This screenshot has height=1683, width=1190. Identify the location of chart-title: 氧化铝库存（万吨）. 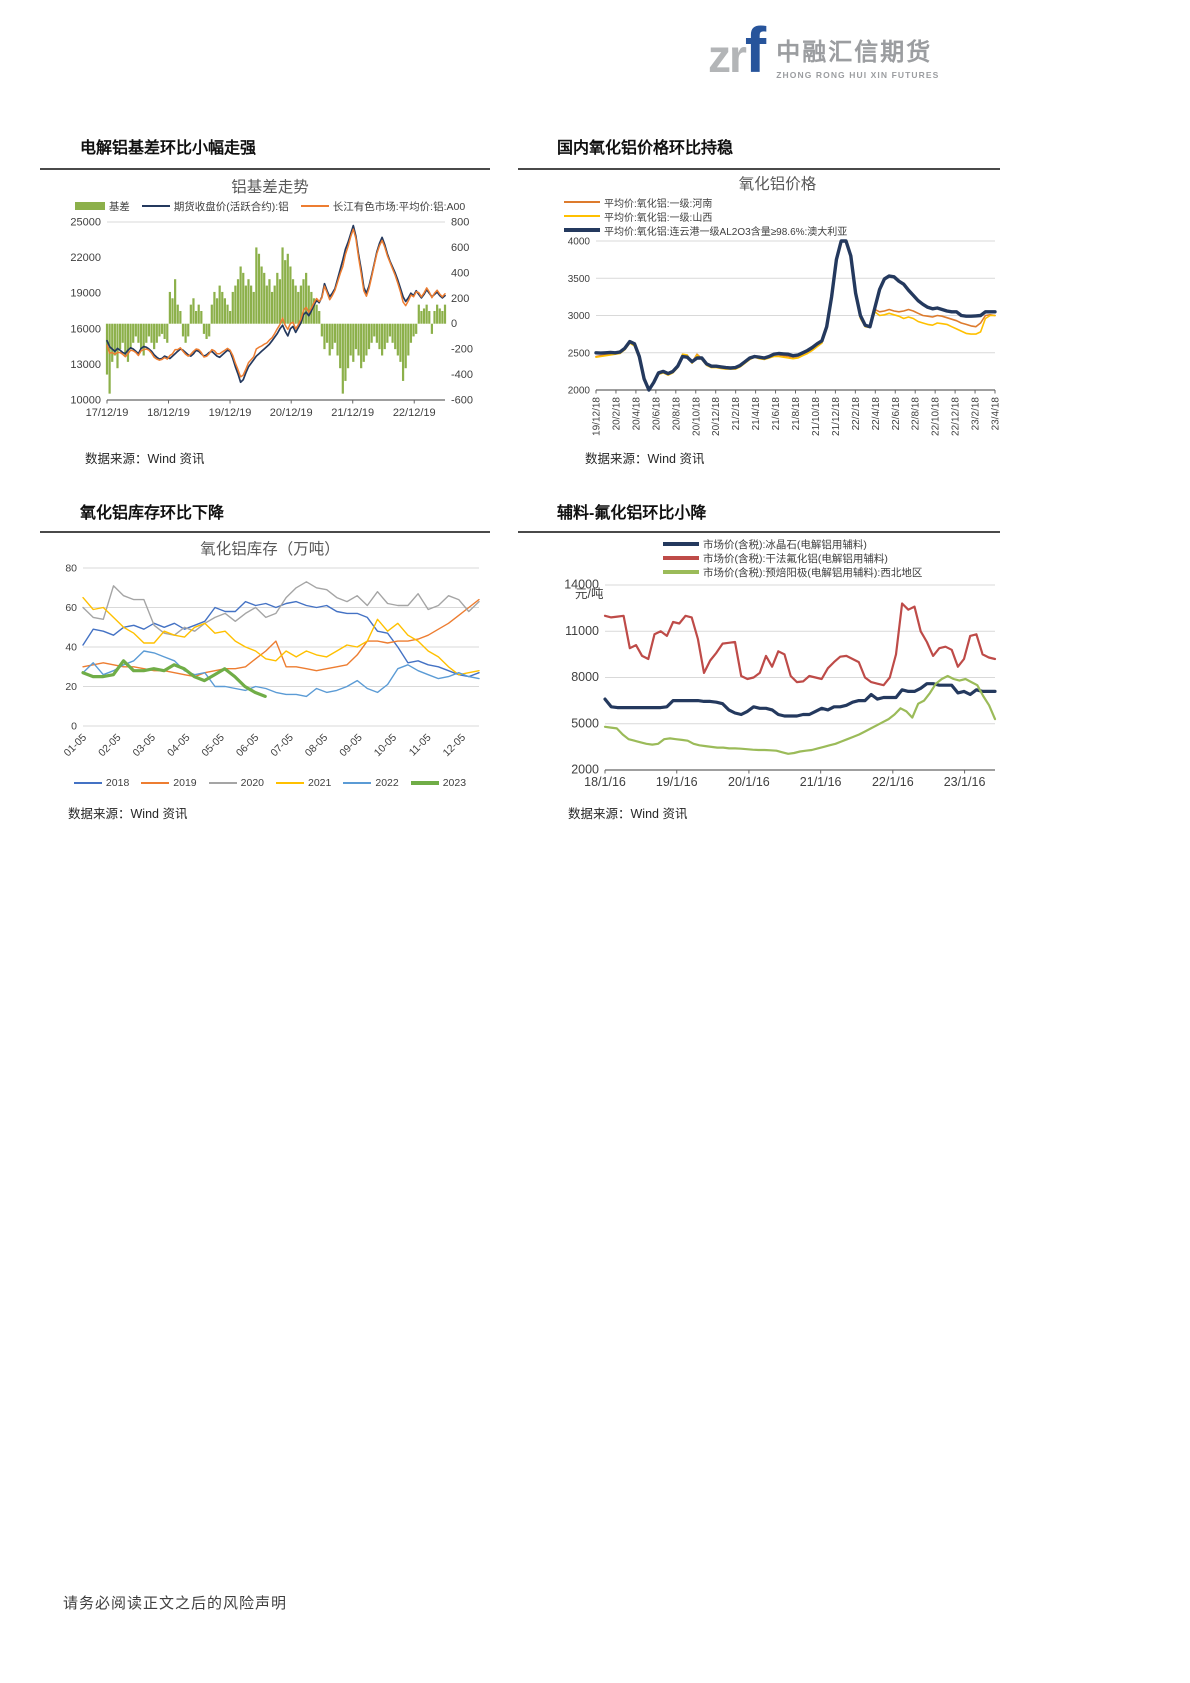
(270, 549).